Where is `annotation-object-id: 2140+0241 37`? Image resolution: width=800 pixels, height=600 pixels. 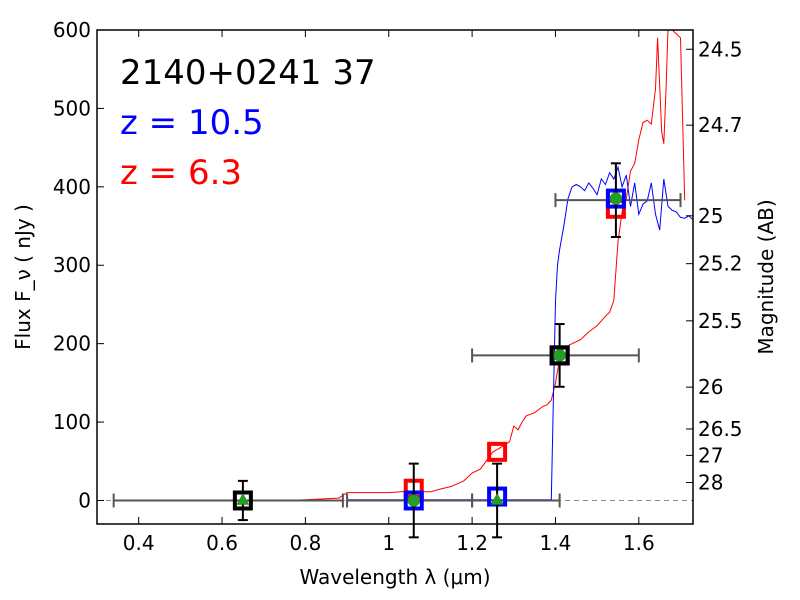
annotation-object-id: 2140+0241 37 is located at coordinates (248, 73).